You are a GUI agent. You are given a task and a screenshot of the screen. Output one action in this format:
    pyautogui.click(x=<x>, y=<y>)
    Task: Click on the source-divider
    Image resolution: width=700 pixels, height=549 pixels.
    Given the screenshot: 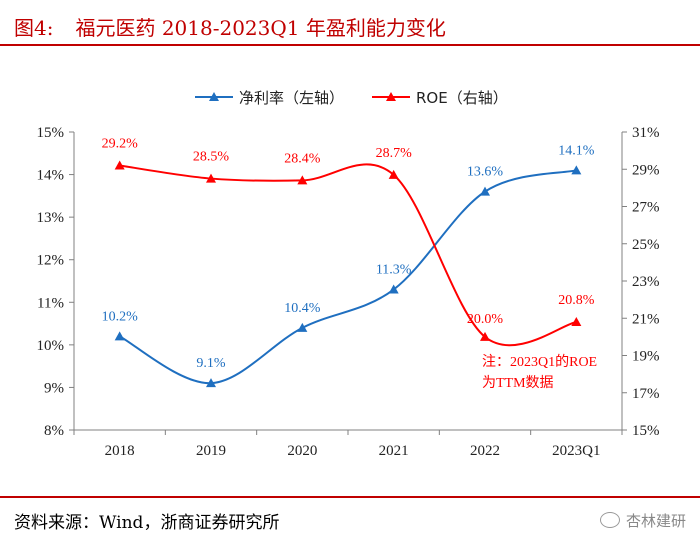 What is the action you would take?
    pyautogui.click(x=350, y=497)
    